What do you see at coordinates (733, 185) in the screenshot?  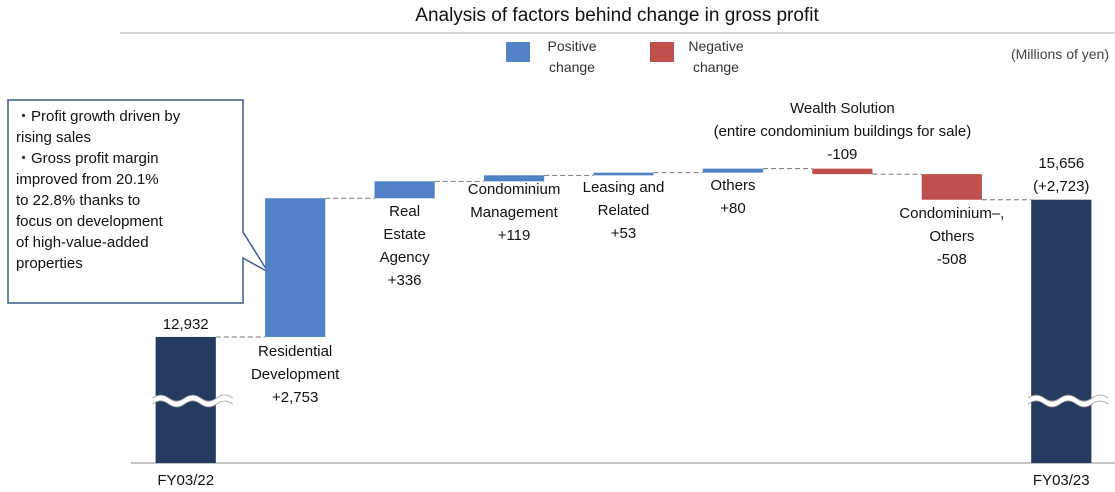 I see `category-label: Others` at bounding box center [733, 185].